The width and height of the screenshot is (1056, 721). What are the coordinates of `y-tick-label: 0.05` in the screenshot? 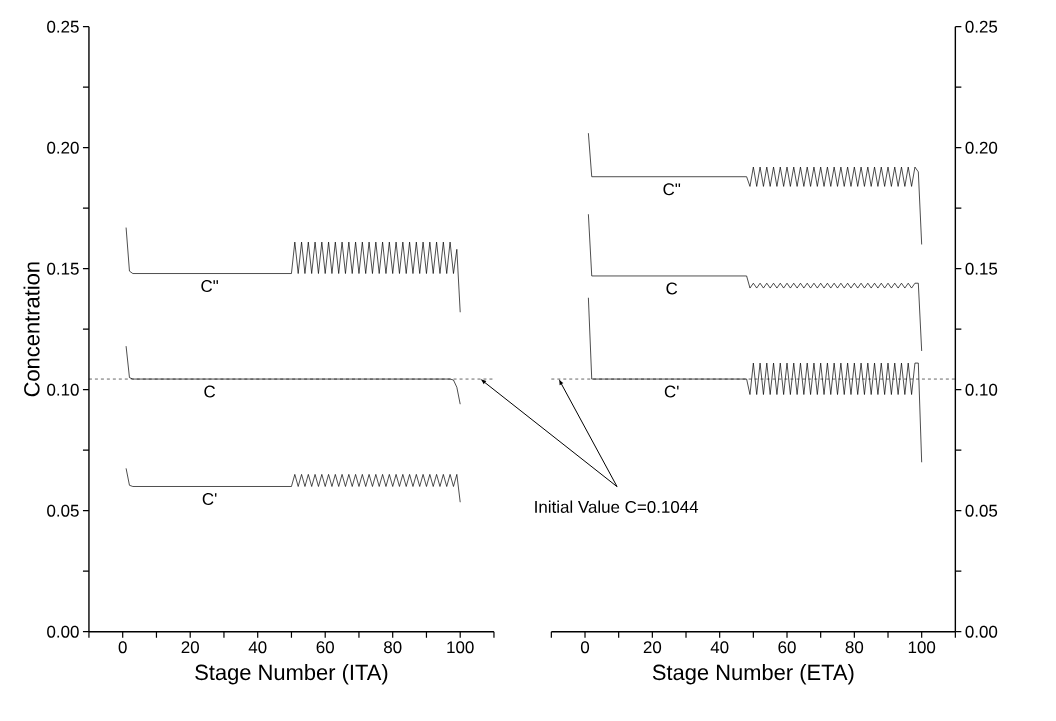 It's located at (63, 510).